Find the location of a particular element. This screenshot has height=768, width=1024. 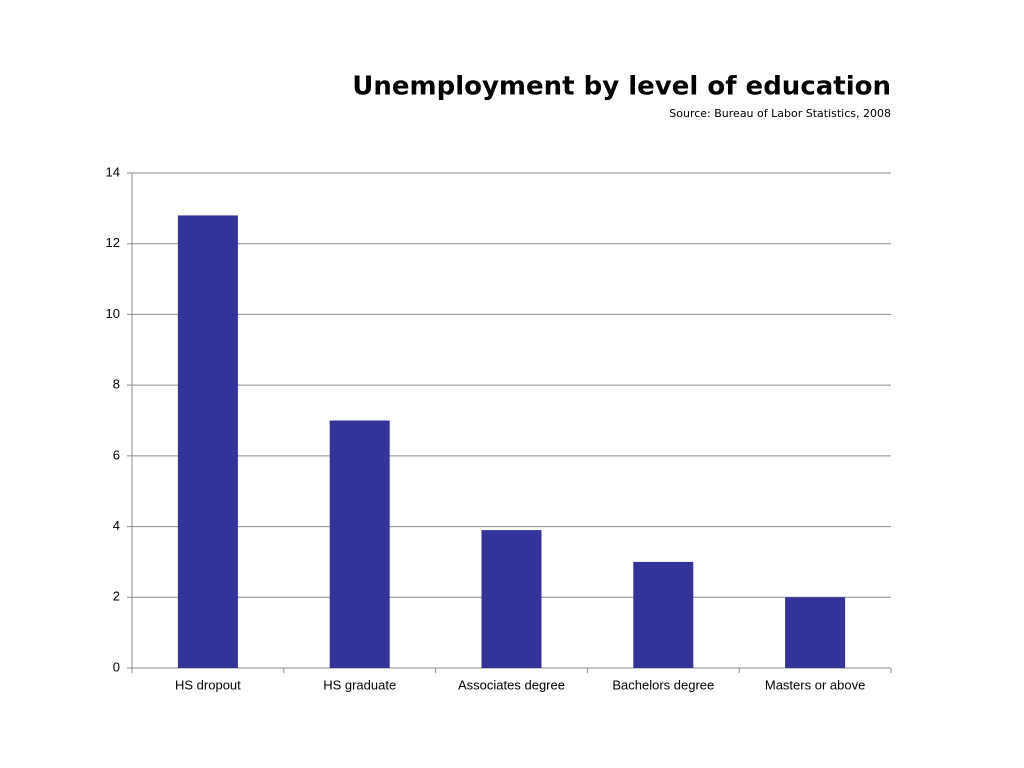

y-tick-label: 14 is located at coordinates (113, 171).